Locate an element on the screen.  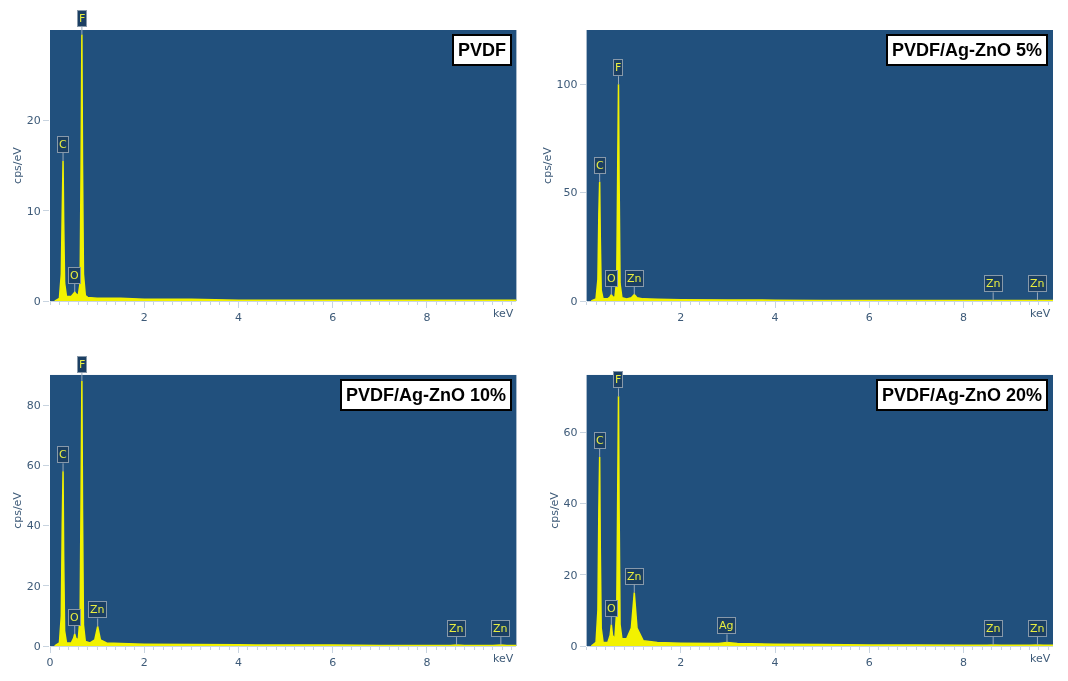
text: PVDF/Ag-ZnO 5% is located at coordinates (967, 50).